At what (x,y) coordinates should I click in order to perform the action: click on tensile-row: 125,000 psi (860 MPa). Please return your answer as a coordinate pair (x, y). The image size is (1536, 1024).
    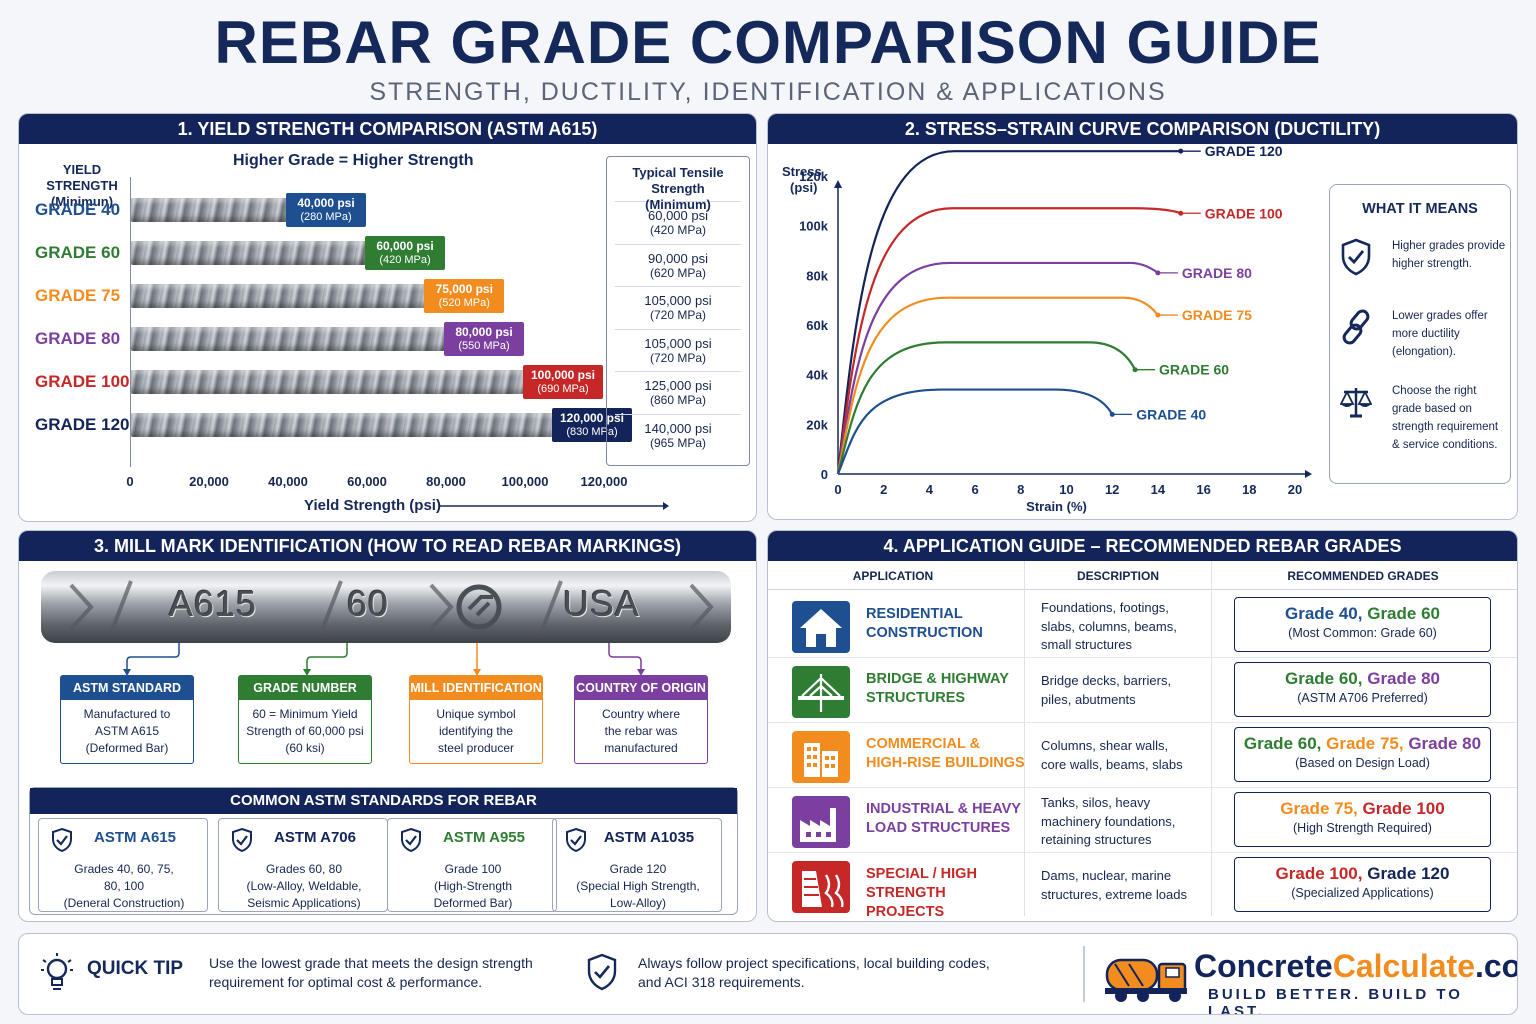
    Looking at the image, I should click on (678, 392).